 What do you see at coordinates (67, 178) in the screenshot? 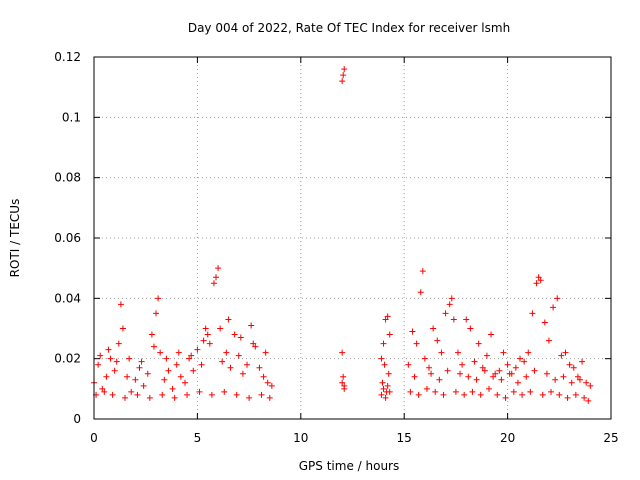
I see `y-tick-label: 0.08` at bounding box center [67, 178].